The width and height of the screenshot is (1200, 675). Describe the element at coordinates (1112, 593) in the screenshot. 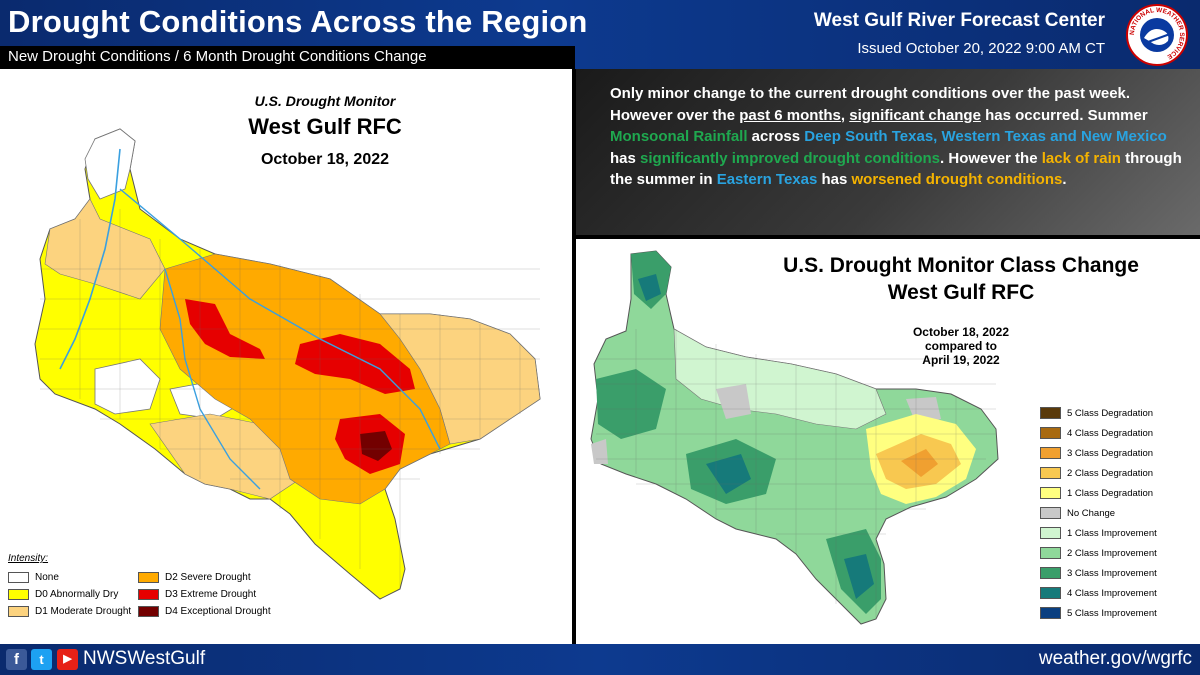

I see `legend-label: 4 Class Improvement` at that location.